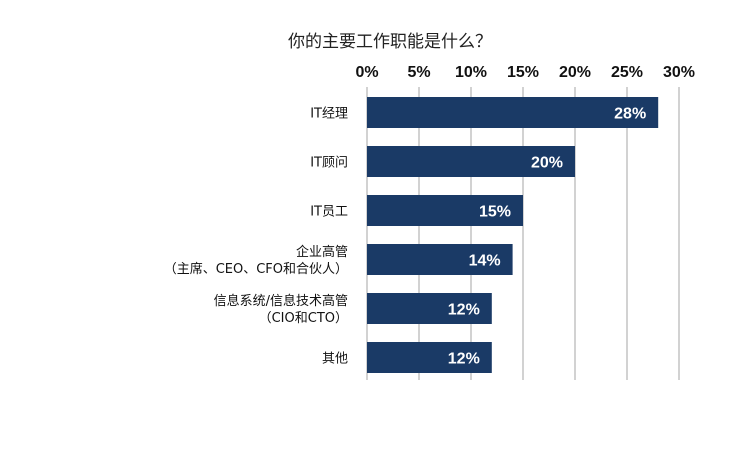 The image size is (752, 454). Describe the element at coordinates (390, 42) in the screenshot. I see `chart-title: 你的主要工作职能是什么？` at that location.